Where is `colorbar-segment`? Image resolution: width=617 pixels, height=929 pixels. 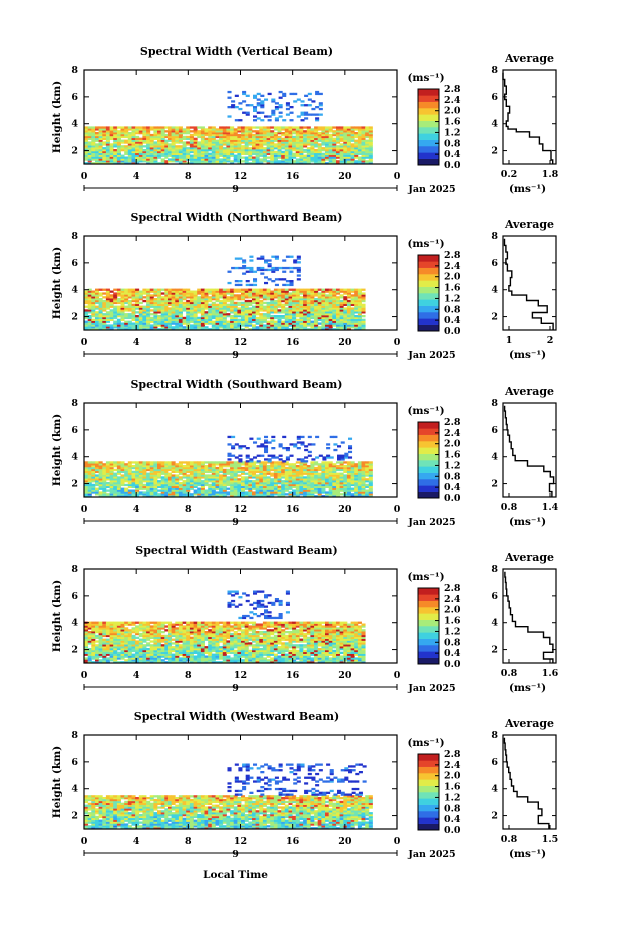 colorbar-segment is located at coordinates (428, 98).